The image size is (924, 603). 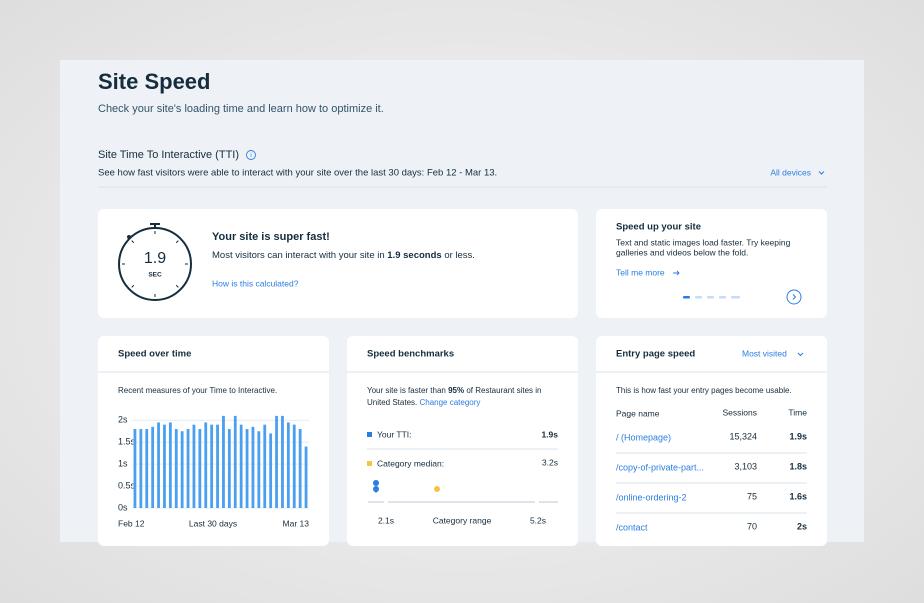 I want to click on sessions: 3,103, so click(x=745, y=466).